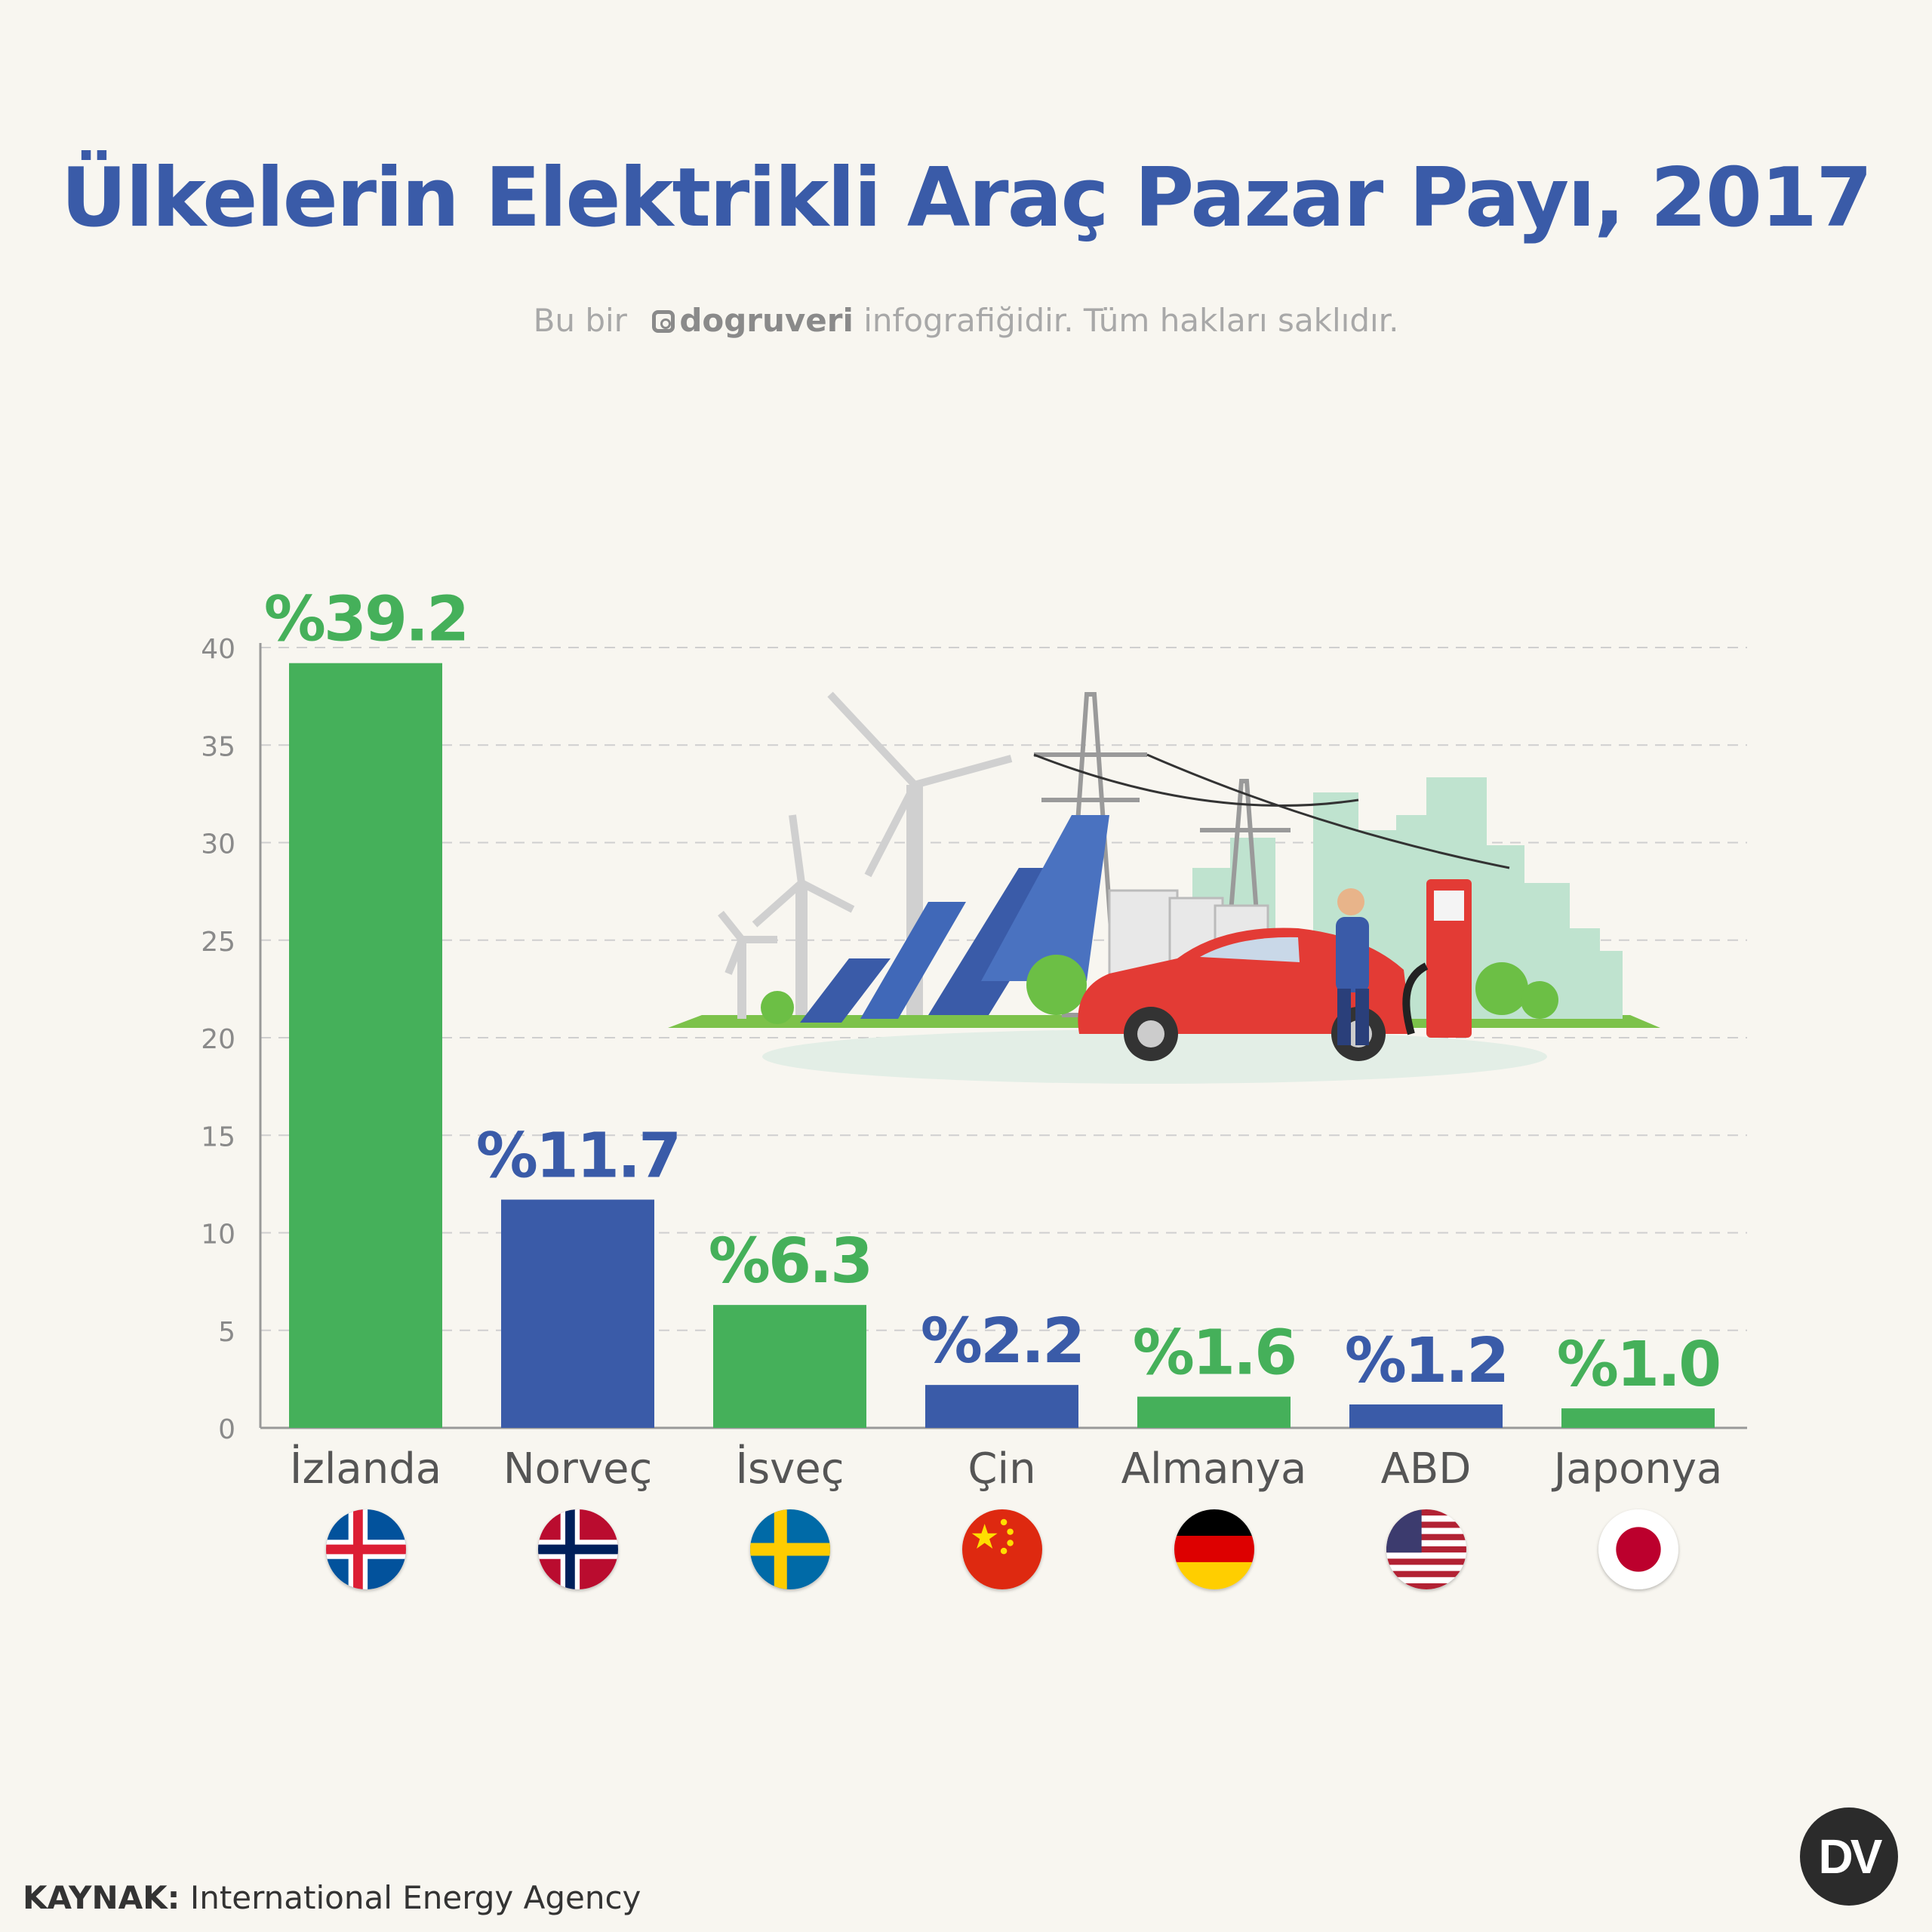 The height and width of the screenshot is (1932, 1932). I want to click on value-label: %1.2, so click(1426, 1361).